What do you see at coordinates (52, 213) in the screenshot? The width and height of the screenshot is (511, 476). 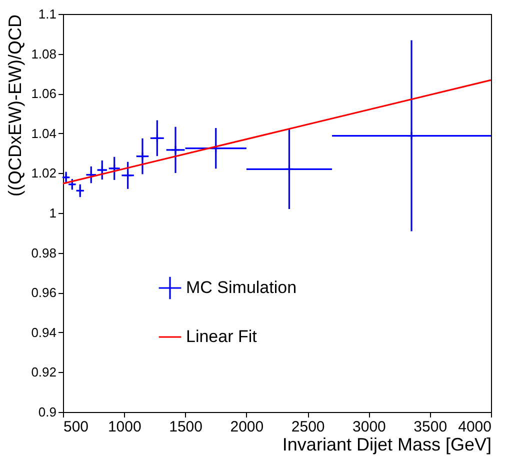 I see `y-tick-label: 1` at bounding box center [52, 213].